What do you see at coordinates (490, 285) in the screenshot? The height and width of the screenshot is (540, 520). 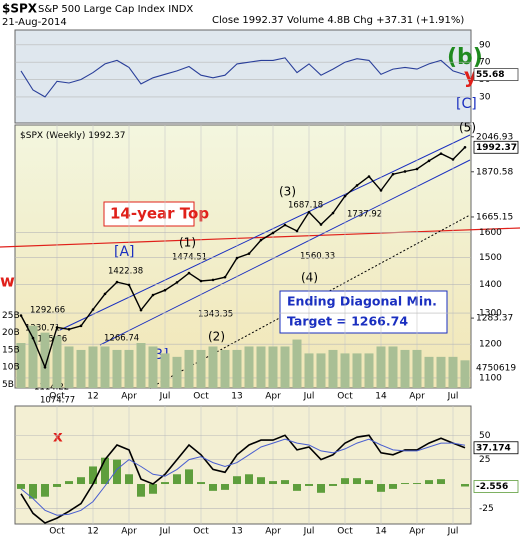 I see `y-tick-label: 1400` at bounding box center [490, 285].